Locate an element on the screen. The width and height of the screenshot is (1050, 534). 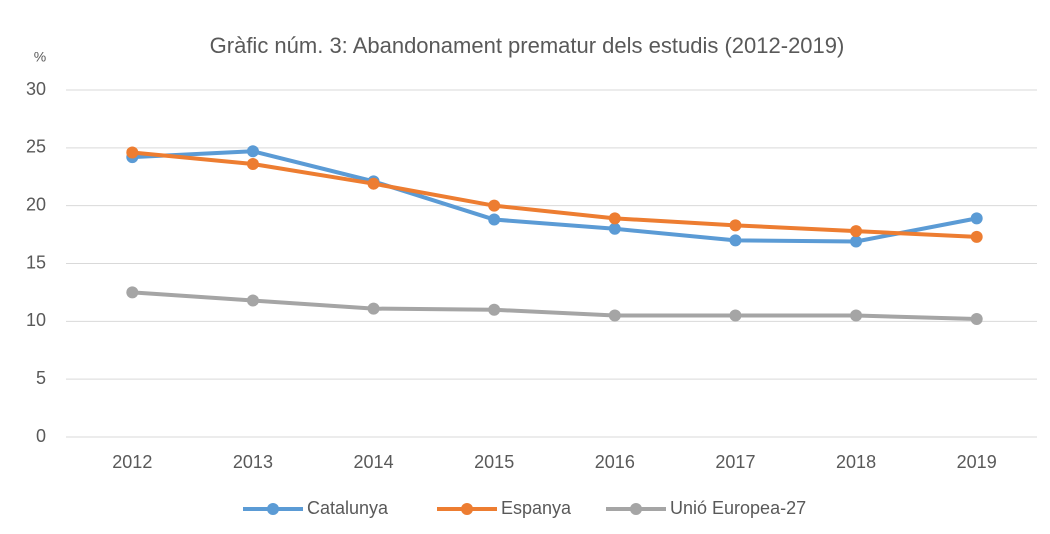
legend-label: Espanya is located at coordinates (536, 508).